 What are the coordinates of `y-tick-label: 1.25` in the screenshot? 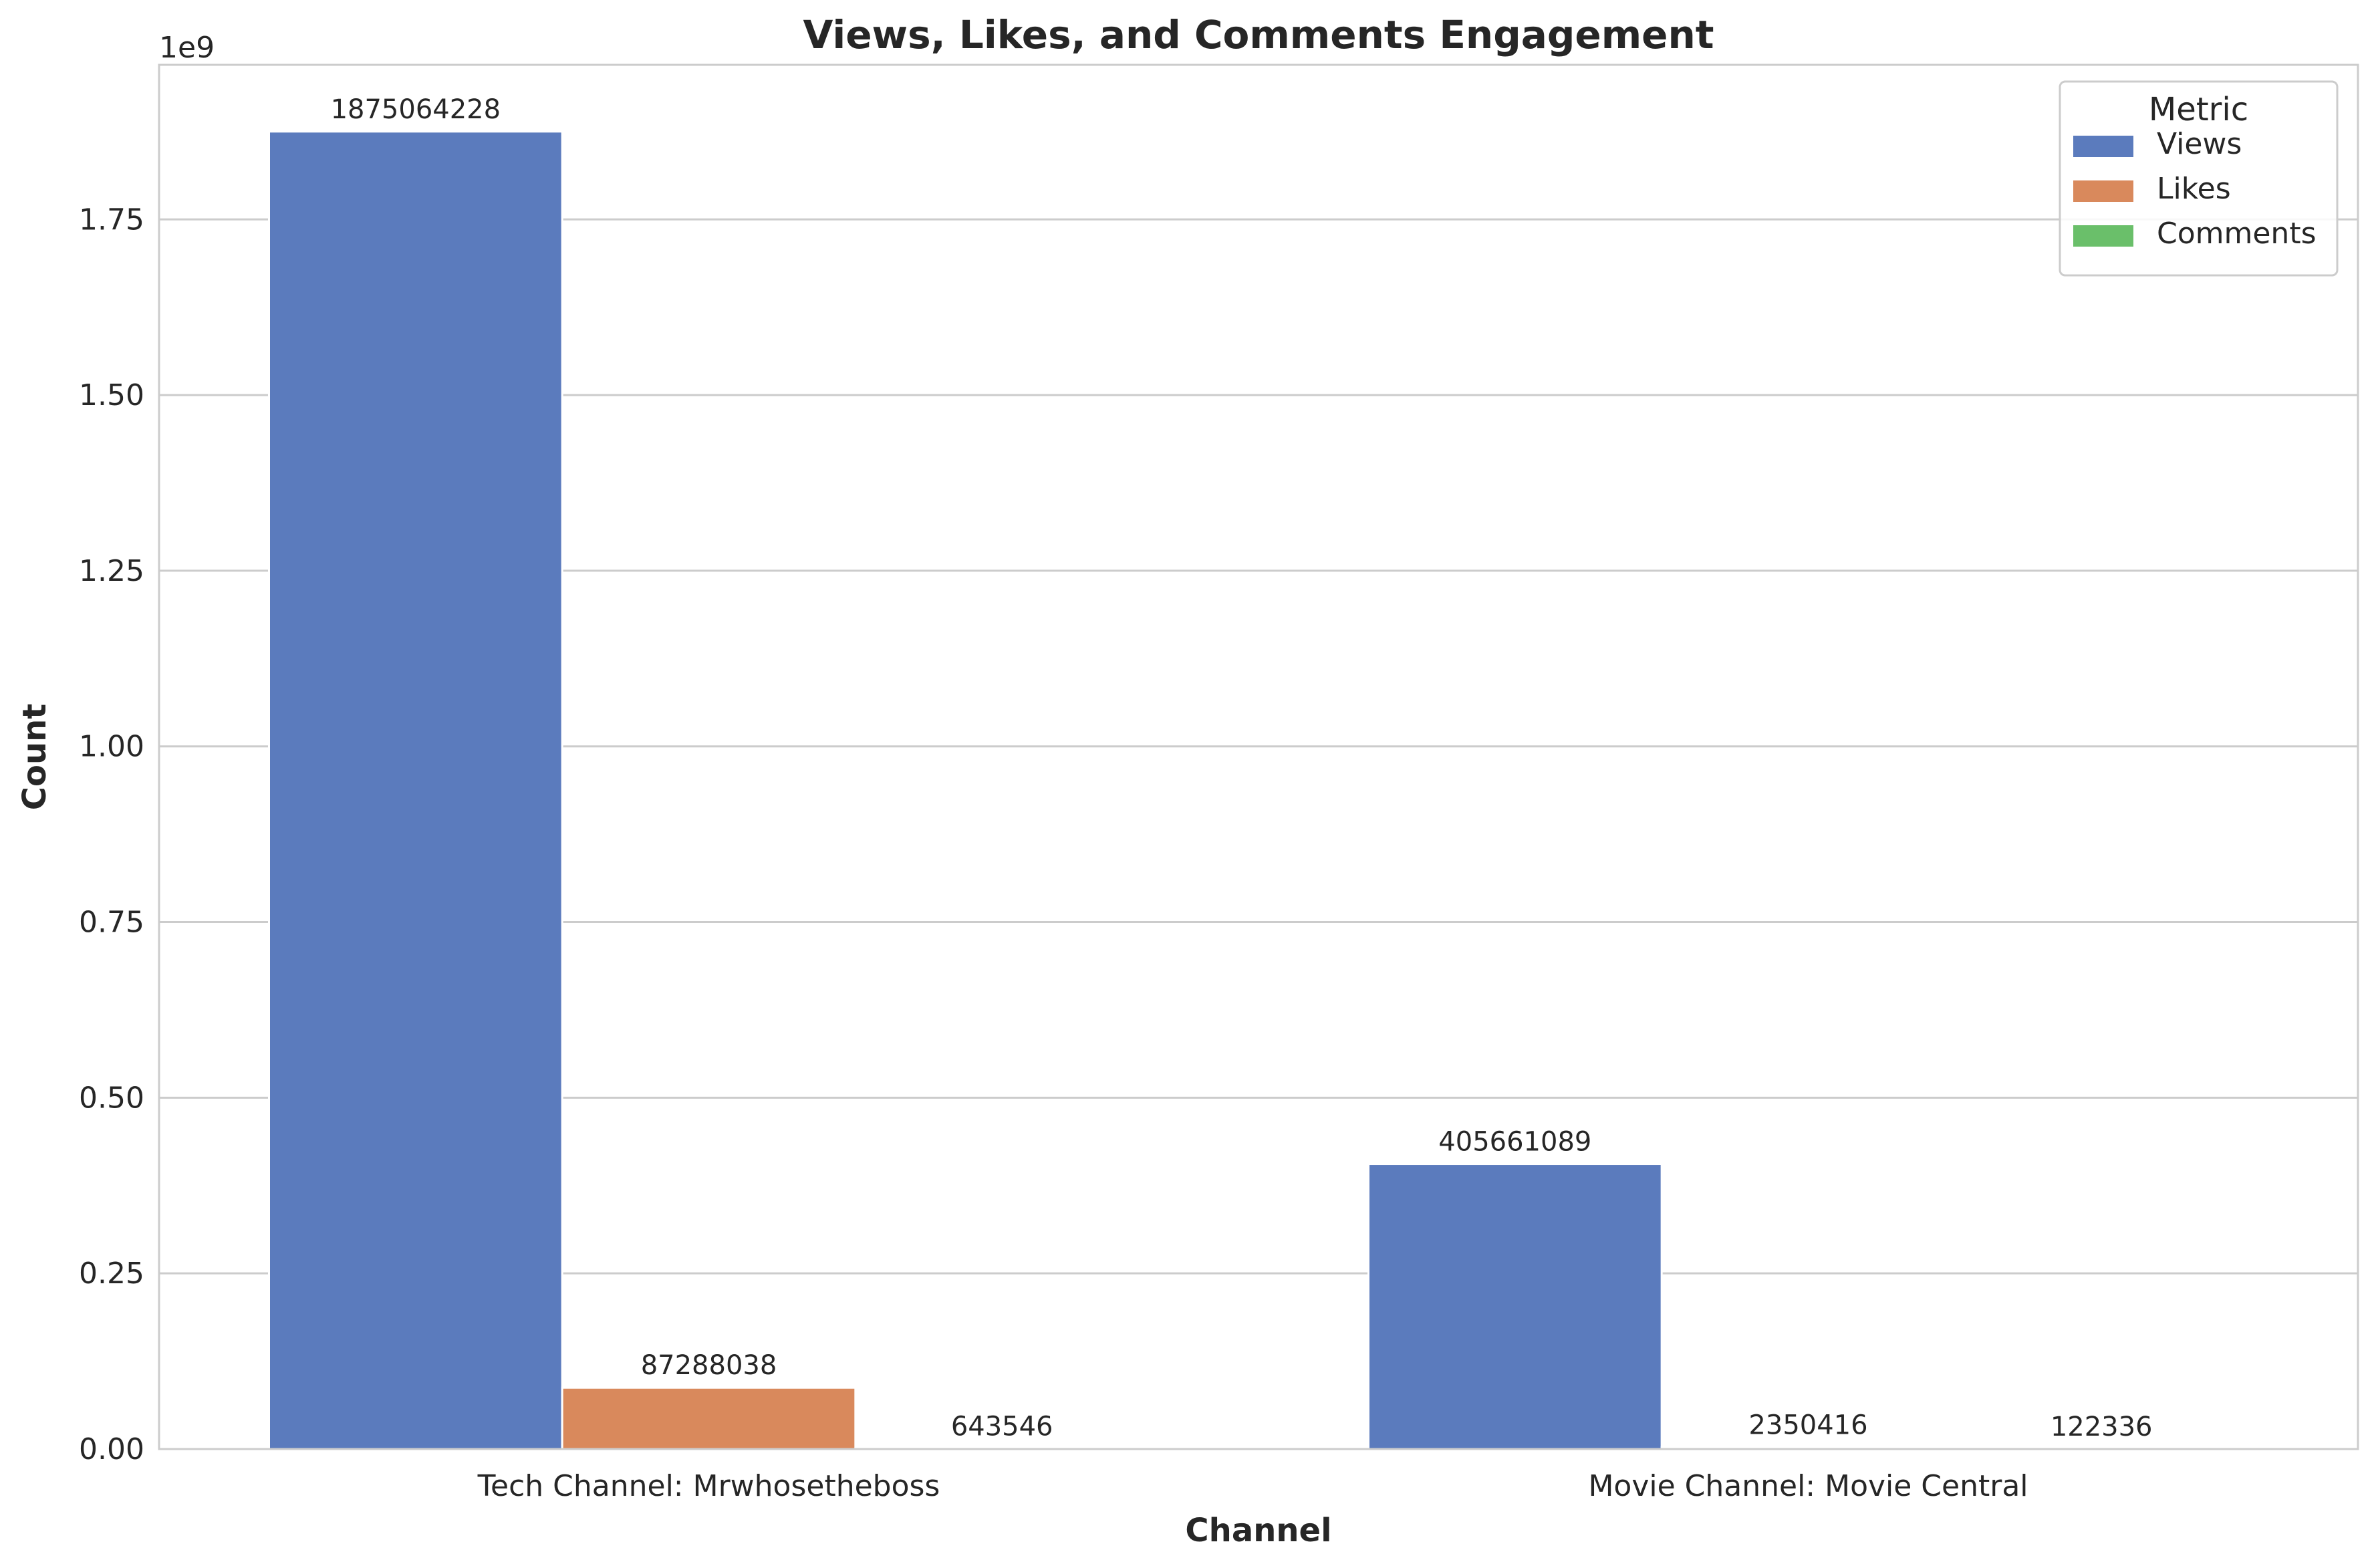 It's located at (111, 571).